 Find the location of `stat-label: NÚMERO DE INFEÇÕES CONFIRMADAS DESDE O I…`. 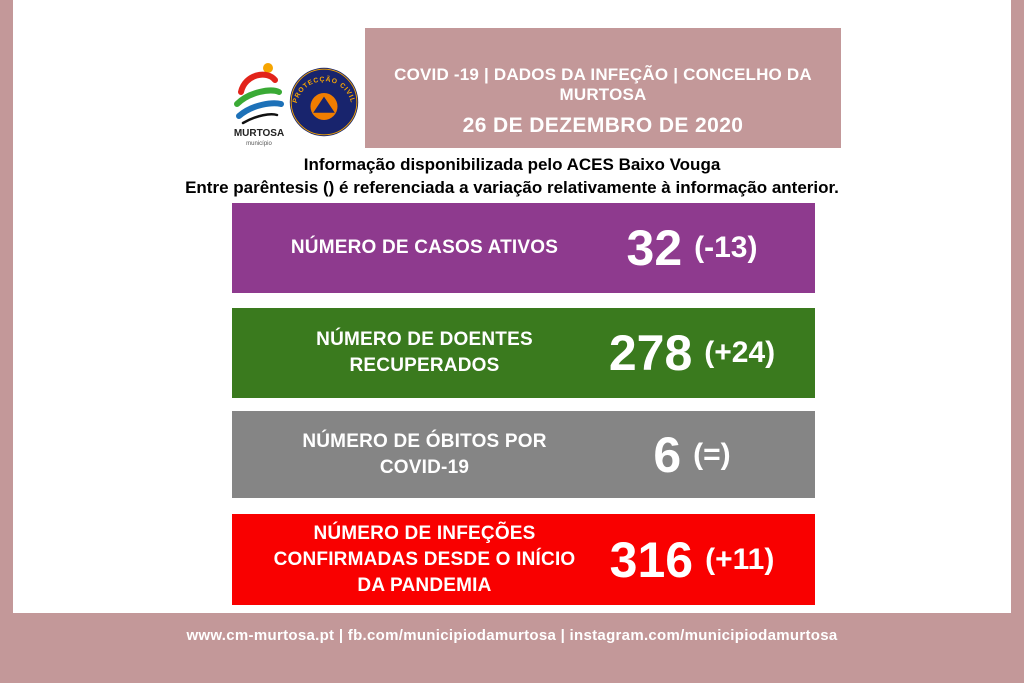

stat-label: NÚMERO DE INFEÇÕES CONFIRMADAS DESDE O I… is located at coordinates (424, 559).